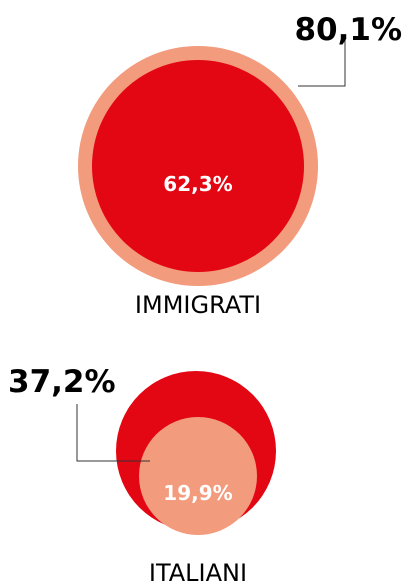  Describe the element at coordinates (62, 382) in the screenshot. I see `italiani-outer-label: 37,2%` at that location.